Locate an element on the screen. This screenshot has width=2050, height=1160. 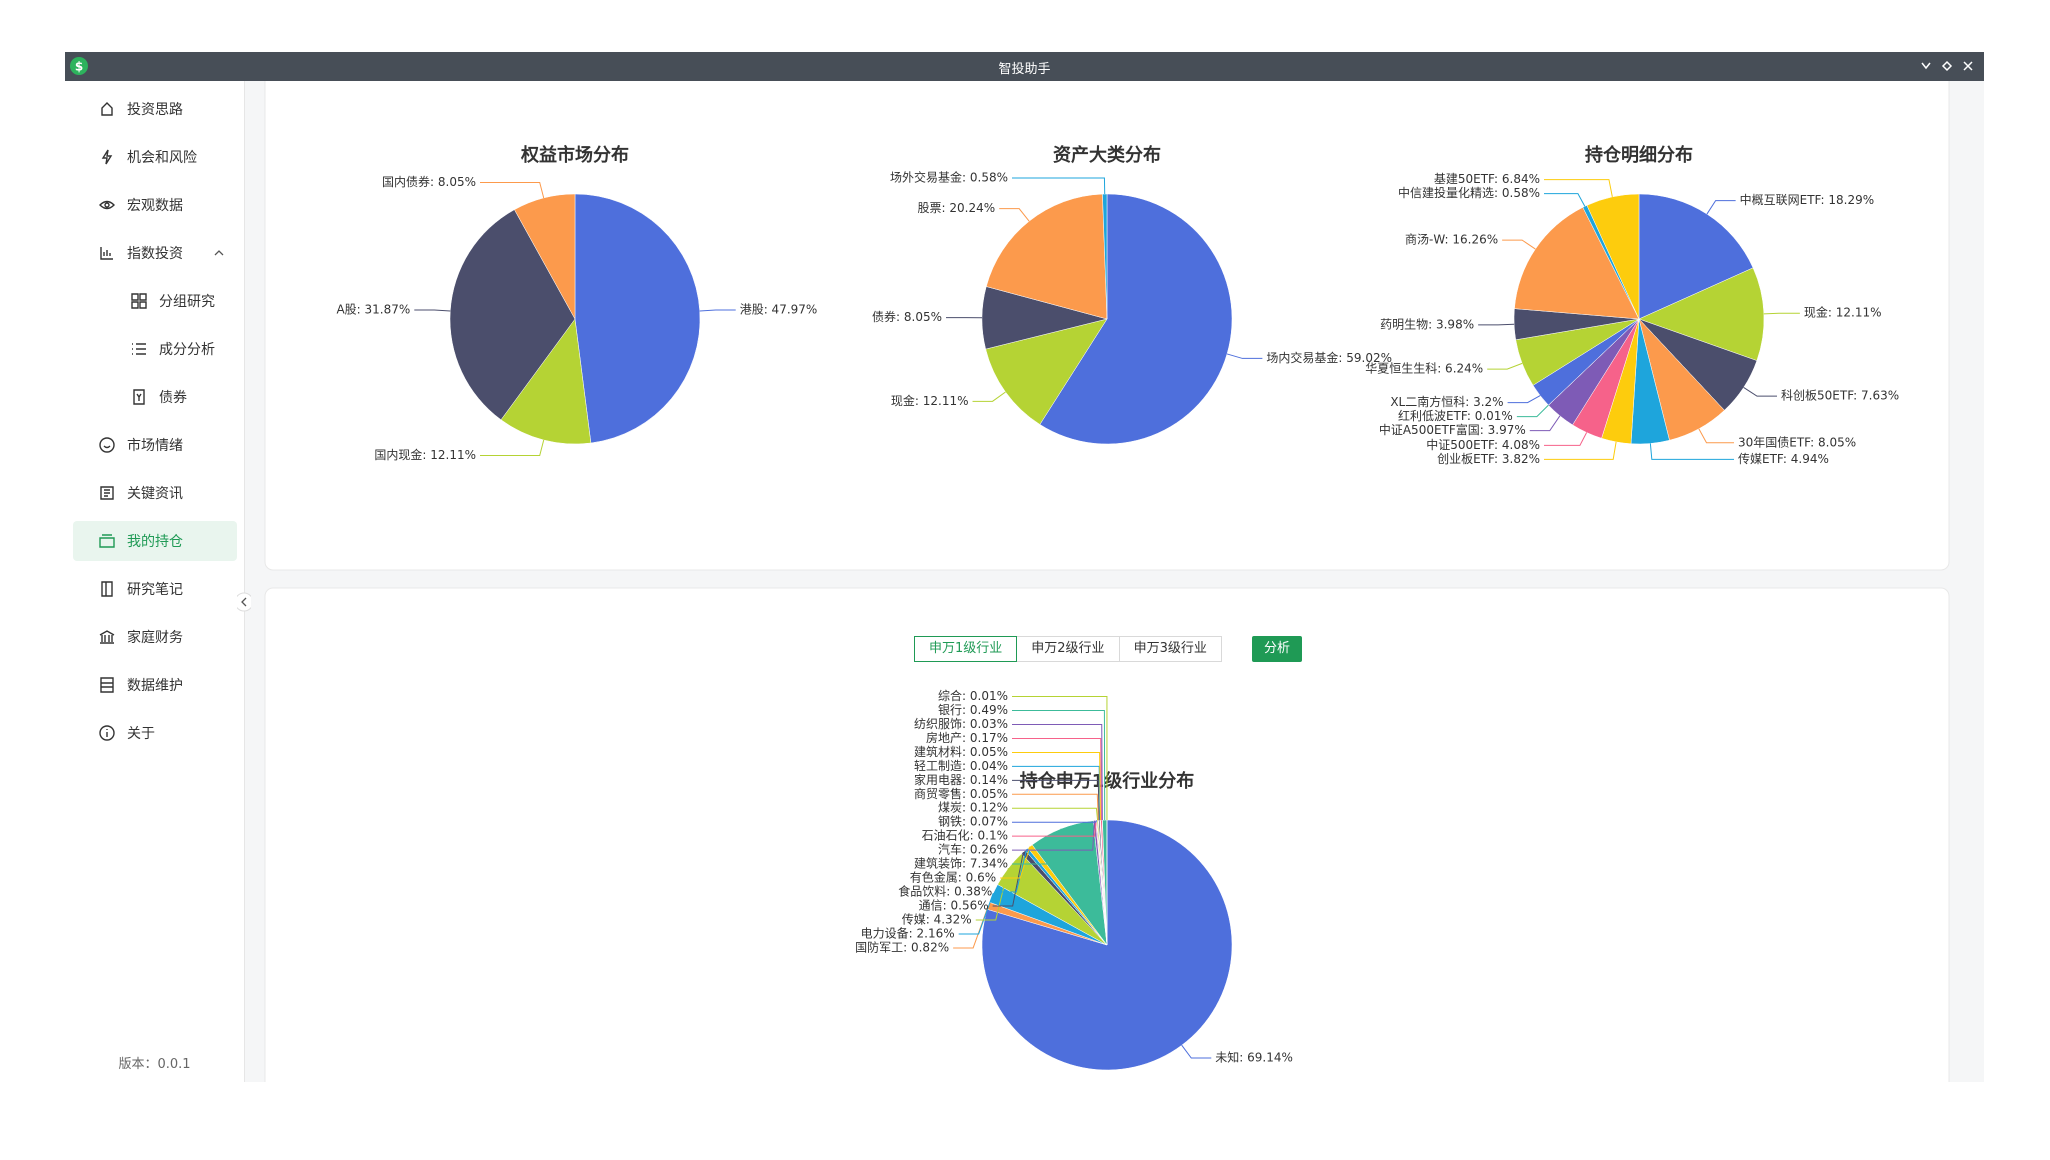
maximize-button is located at coordinates (1947, 66).